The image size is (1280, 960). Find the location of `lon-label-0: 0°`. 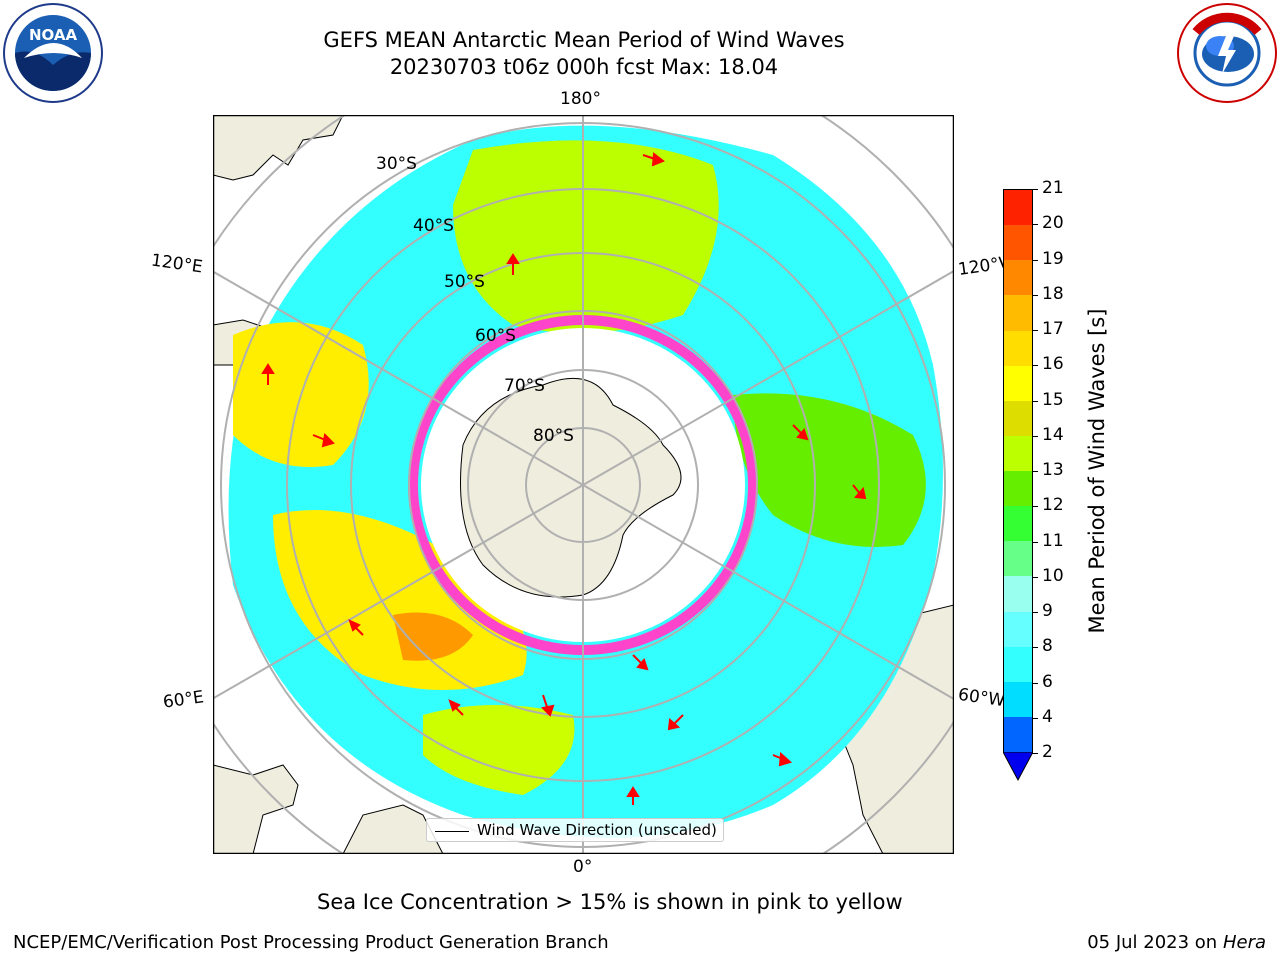

lon-label-0: 0° is located at coordinates (583, 867).